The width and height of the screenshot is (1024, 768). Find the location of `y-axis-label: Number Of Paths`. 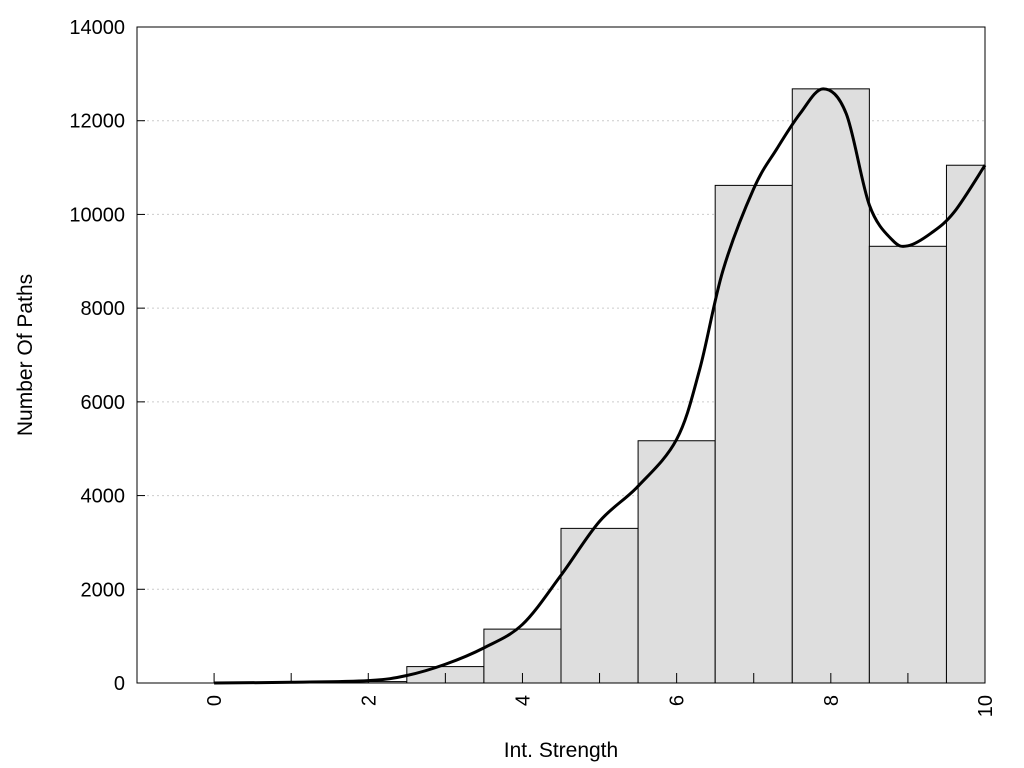

y-axis-label: Number Of Paths is located at coordinates (25, 355).